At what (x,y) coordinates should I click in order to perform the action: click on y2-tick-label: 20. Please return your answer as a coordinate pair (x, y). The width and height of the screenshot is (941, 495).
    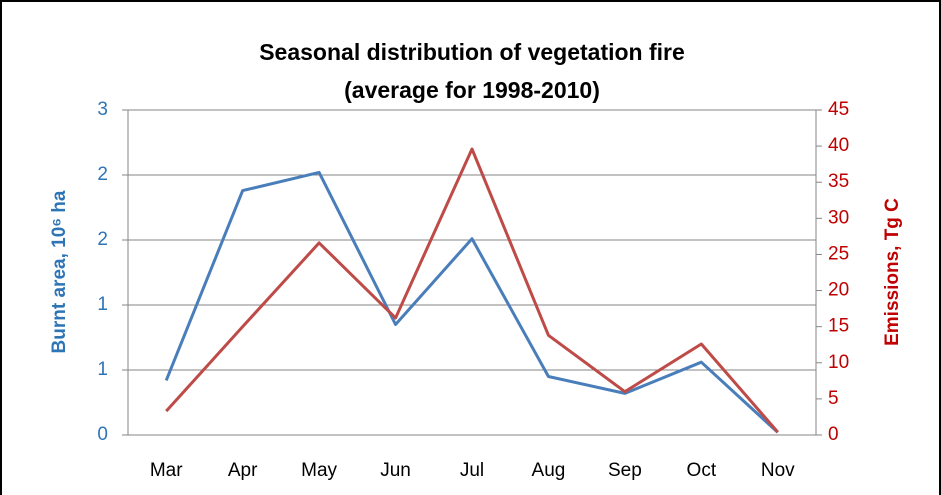
    Looking at the image, I should click on (838, 290).